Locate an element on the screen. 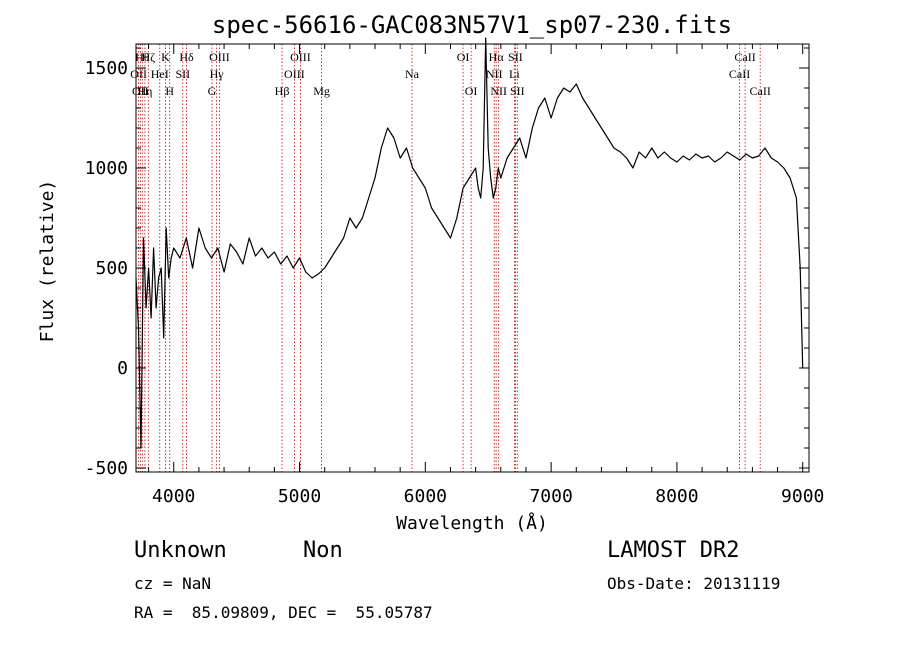 The width and height of the screenshot is (900, 649). line-marker-label: K is located at coordinates (165, 57).